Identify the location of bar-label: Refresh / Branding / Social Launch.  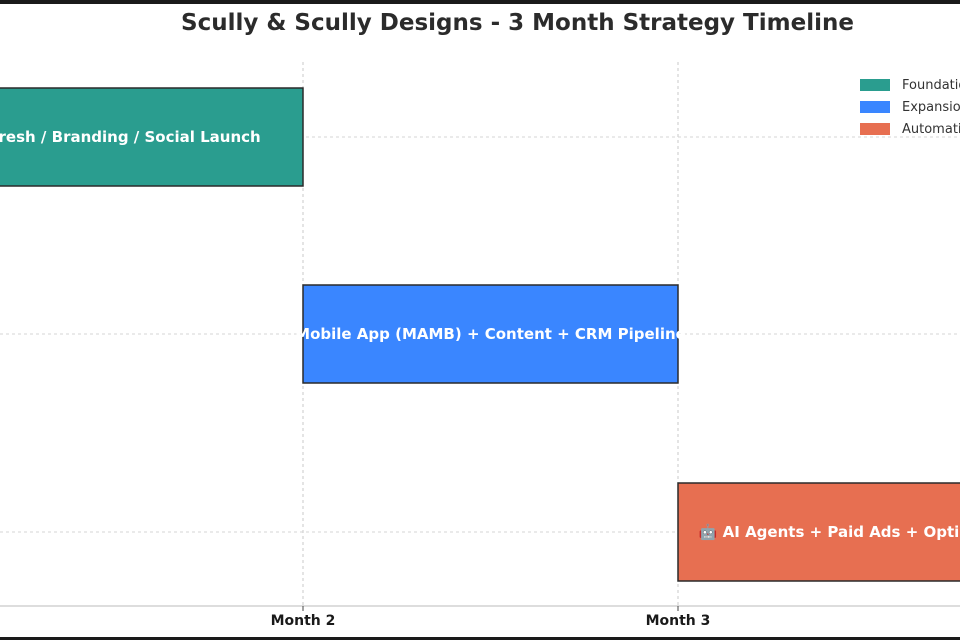
(130, 137).